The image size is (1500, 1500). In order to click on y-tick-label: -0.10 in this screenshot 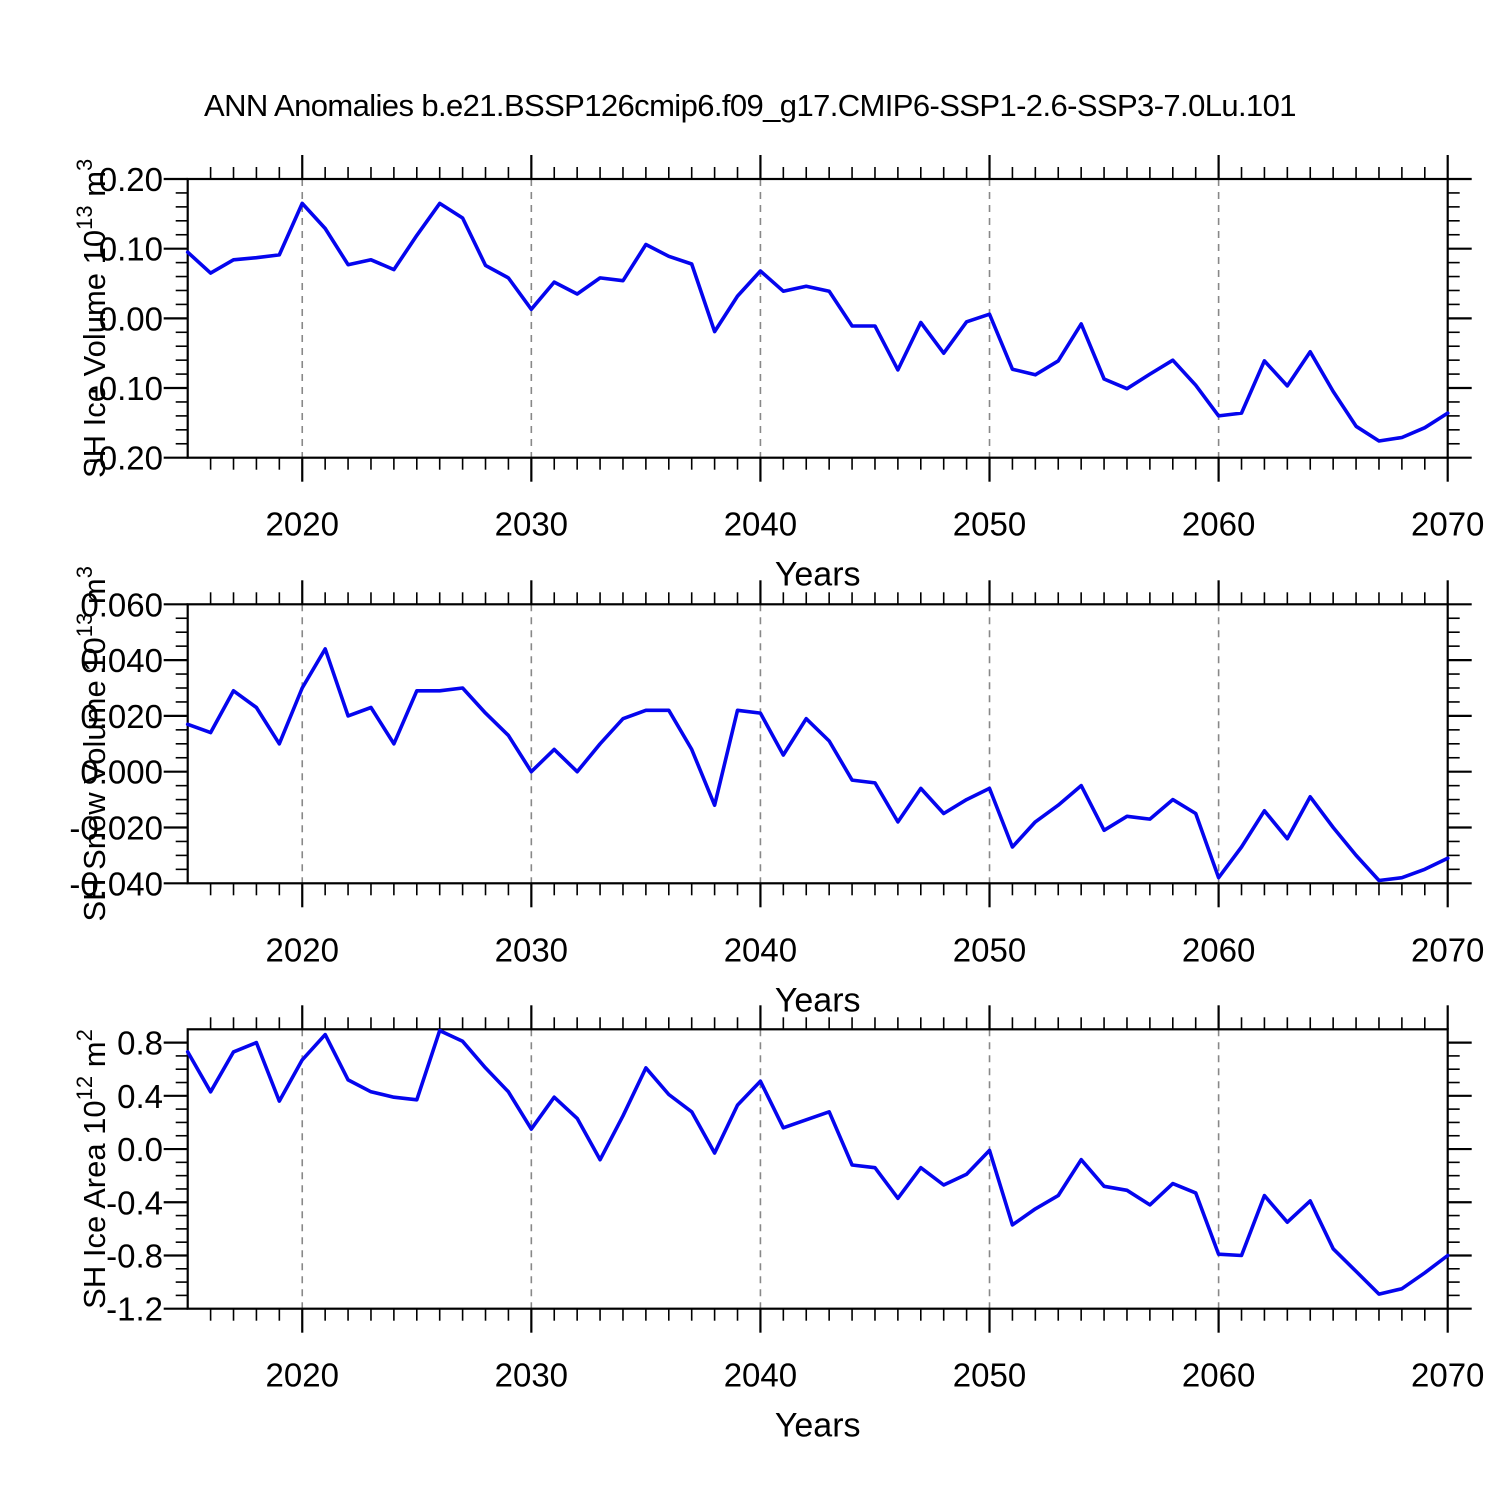, I will do `click(125, 388)`.